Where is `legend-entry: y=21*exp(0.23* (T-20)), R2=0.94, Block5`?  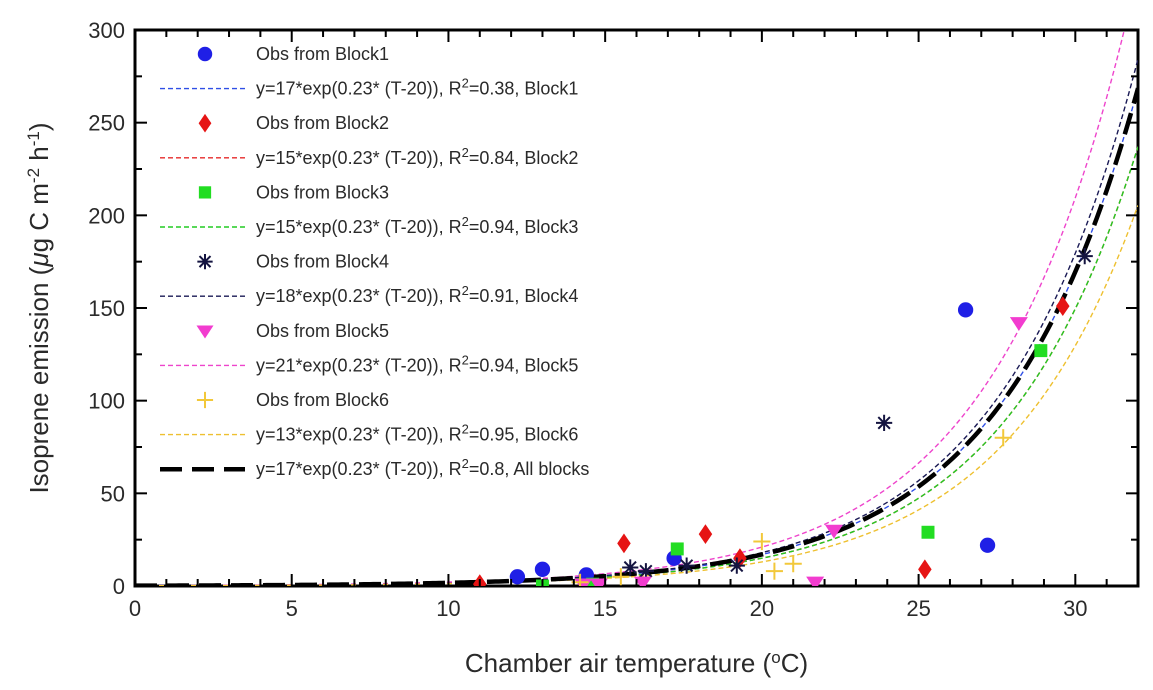 legend-entry: y=21*exp(0.23* (T-20)), R2=0.94, Block5 is located at coordinates (369, 364).